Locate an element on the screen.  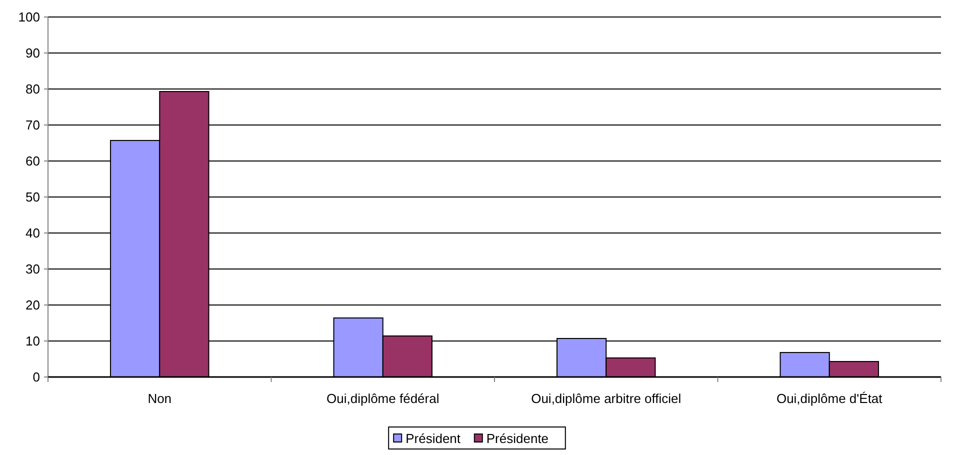
y-tick-label: 80 is located at coordinates (33, 89).